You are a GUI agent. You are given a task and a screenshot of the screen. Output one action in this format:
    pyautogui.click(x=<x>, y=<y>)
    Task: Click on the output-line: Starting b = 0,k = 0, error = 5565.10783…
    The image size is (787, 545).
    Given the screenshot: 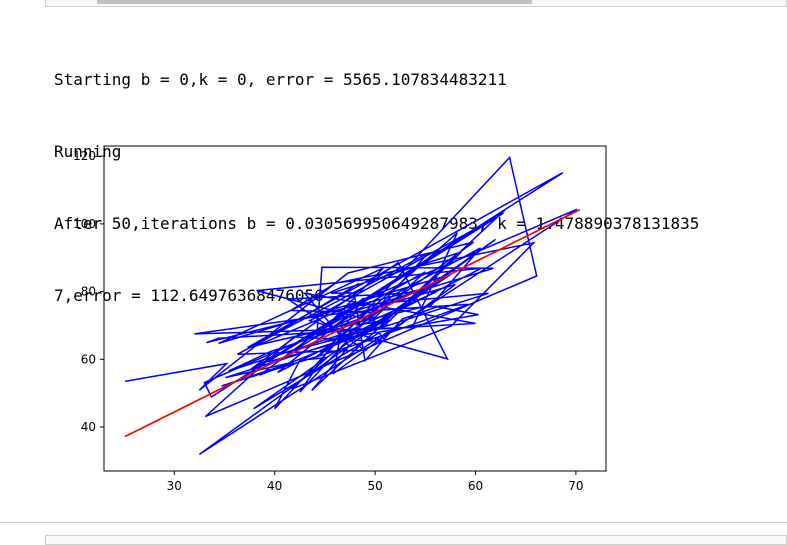 What is the action you would take?
    pyautogui.click(x=280, y=79)
    